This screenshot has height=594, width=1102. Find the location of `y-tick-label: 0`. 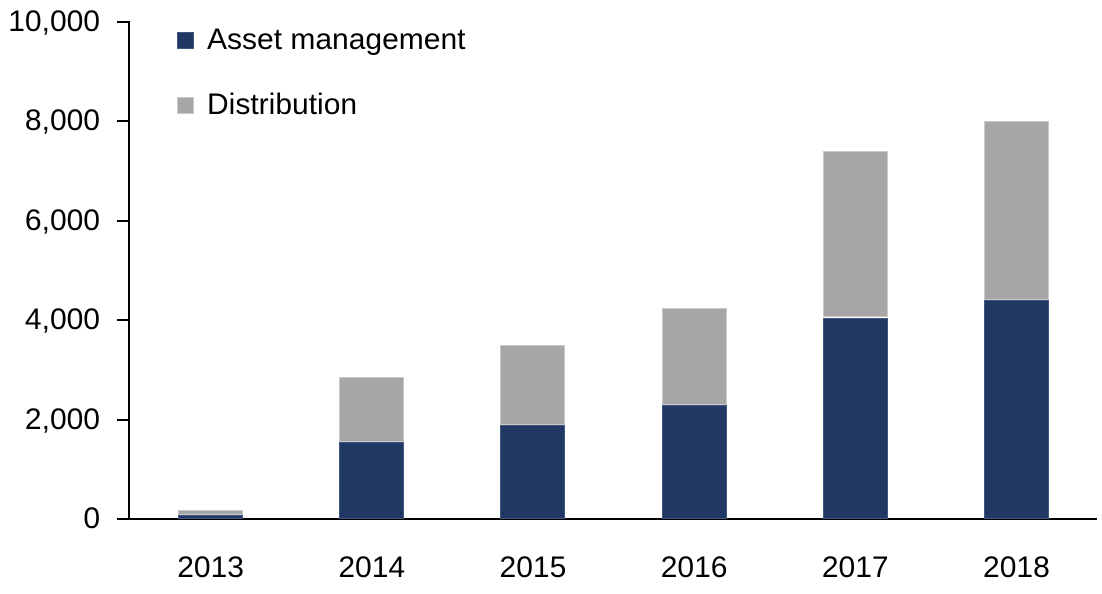

y-tick-label: 0 is located at coordinates (91, 518).